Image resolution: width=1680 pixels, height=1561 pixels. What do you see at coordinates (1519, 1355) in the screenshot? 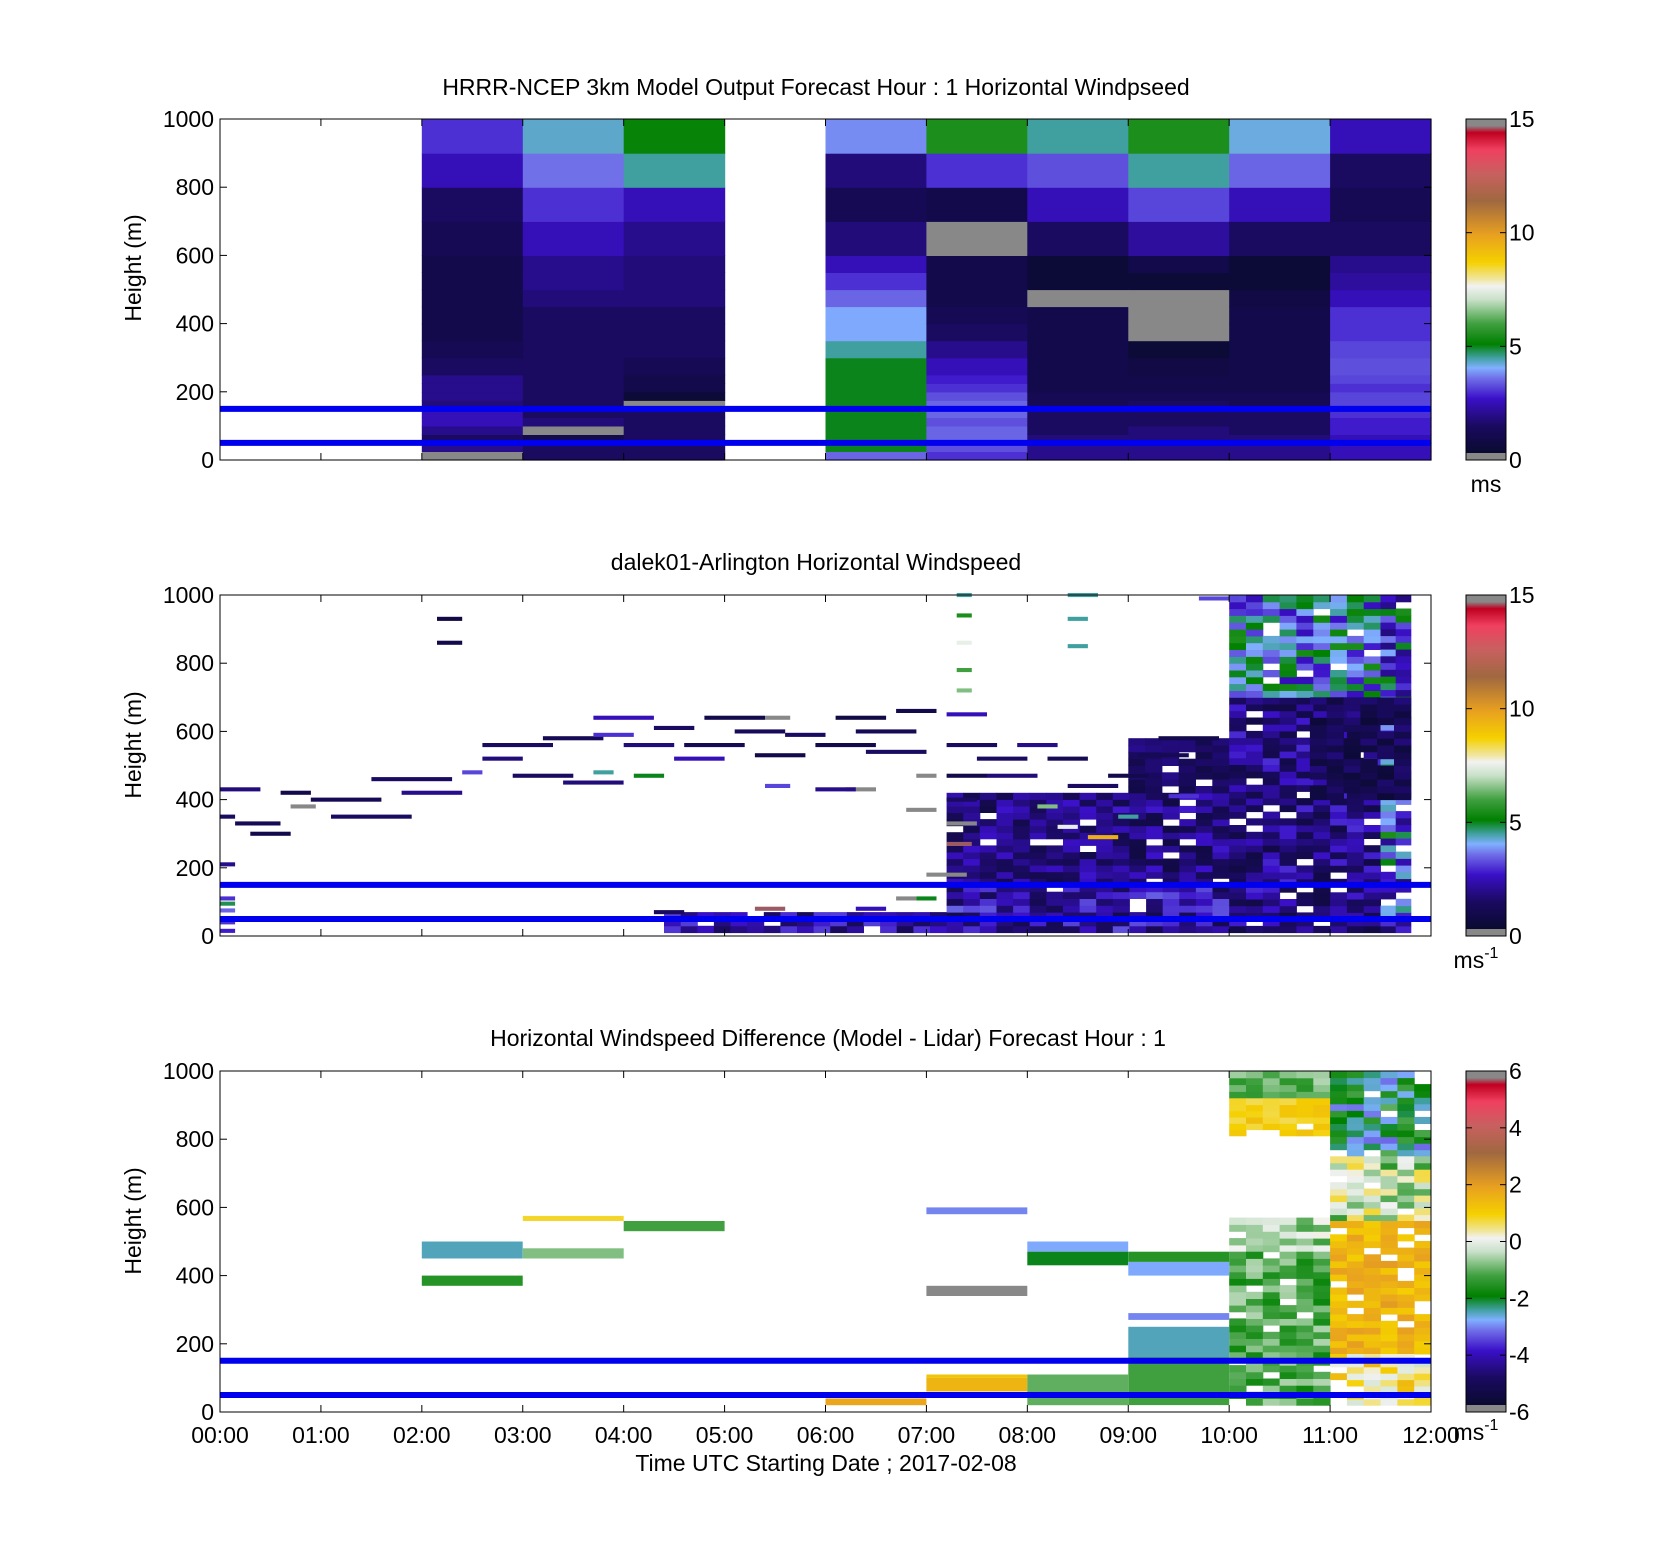
I see `colorbar-tick-label: -4` at bounding box center [1519, 1355].